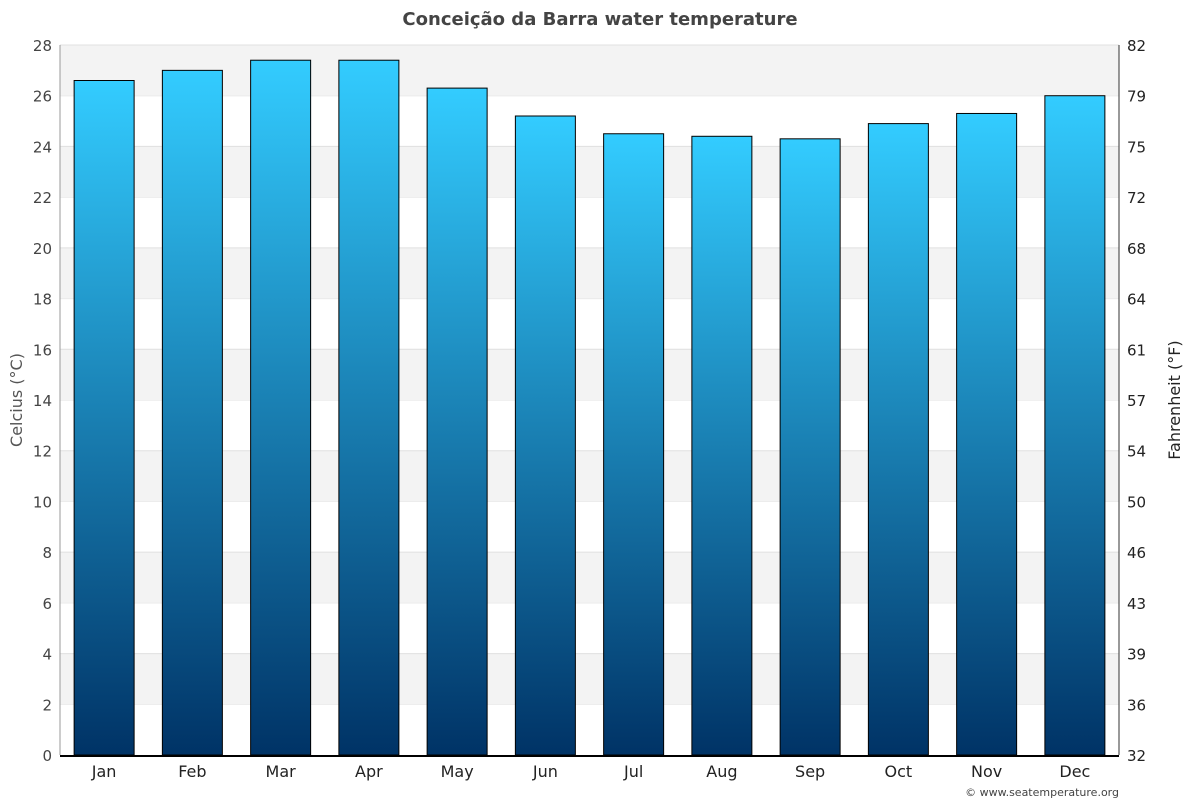 Image resolution: width=1200 pixels, height=804 pixels. I want to click on bar-jun, so click(545, 435).